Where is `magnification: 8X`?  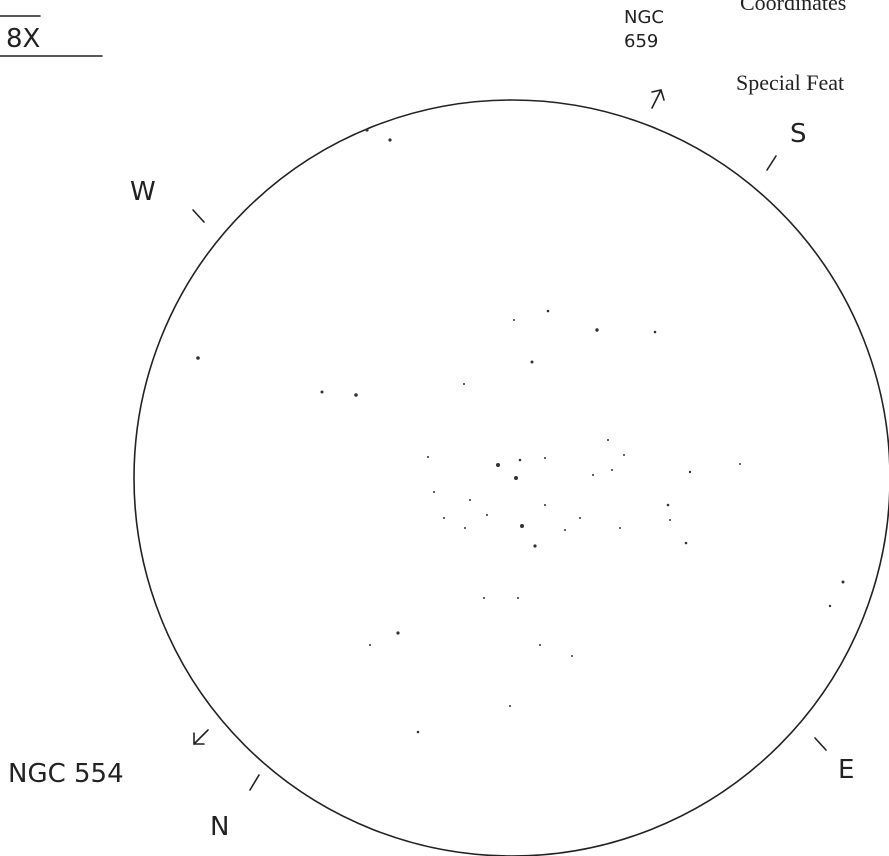 magnification: 8X is located at coordinates (23, 39).